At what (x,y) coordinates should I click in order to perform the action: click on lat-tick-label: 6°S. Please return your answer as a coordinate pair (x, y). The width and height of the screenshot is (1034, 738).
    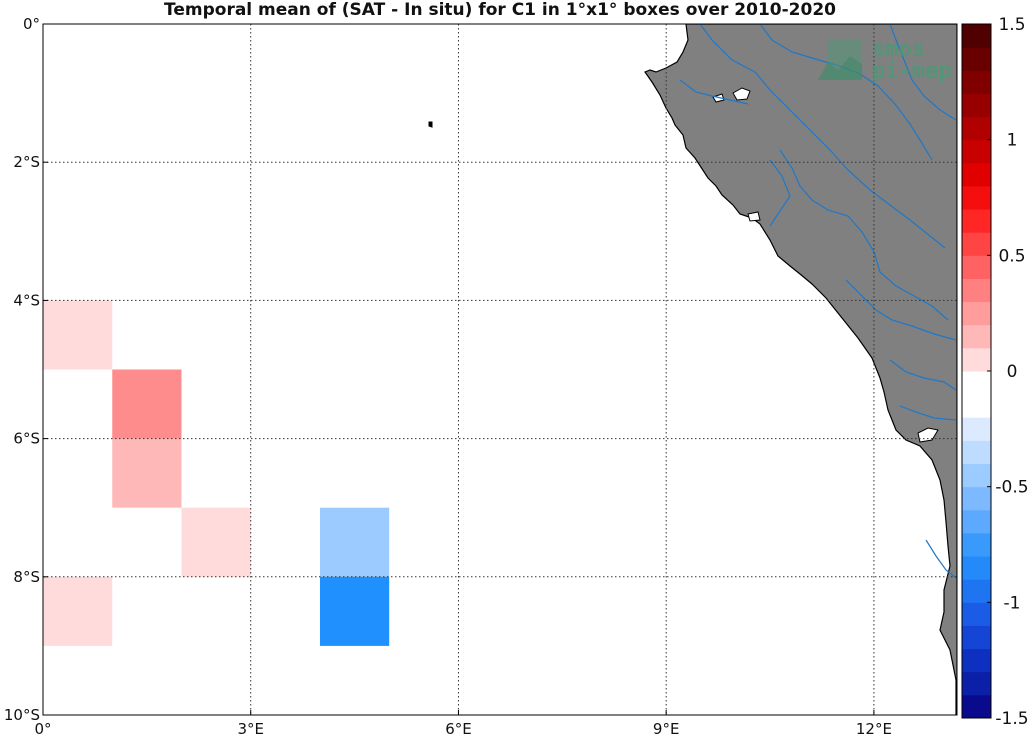
    Looking at the image, I should click on (26, 439).